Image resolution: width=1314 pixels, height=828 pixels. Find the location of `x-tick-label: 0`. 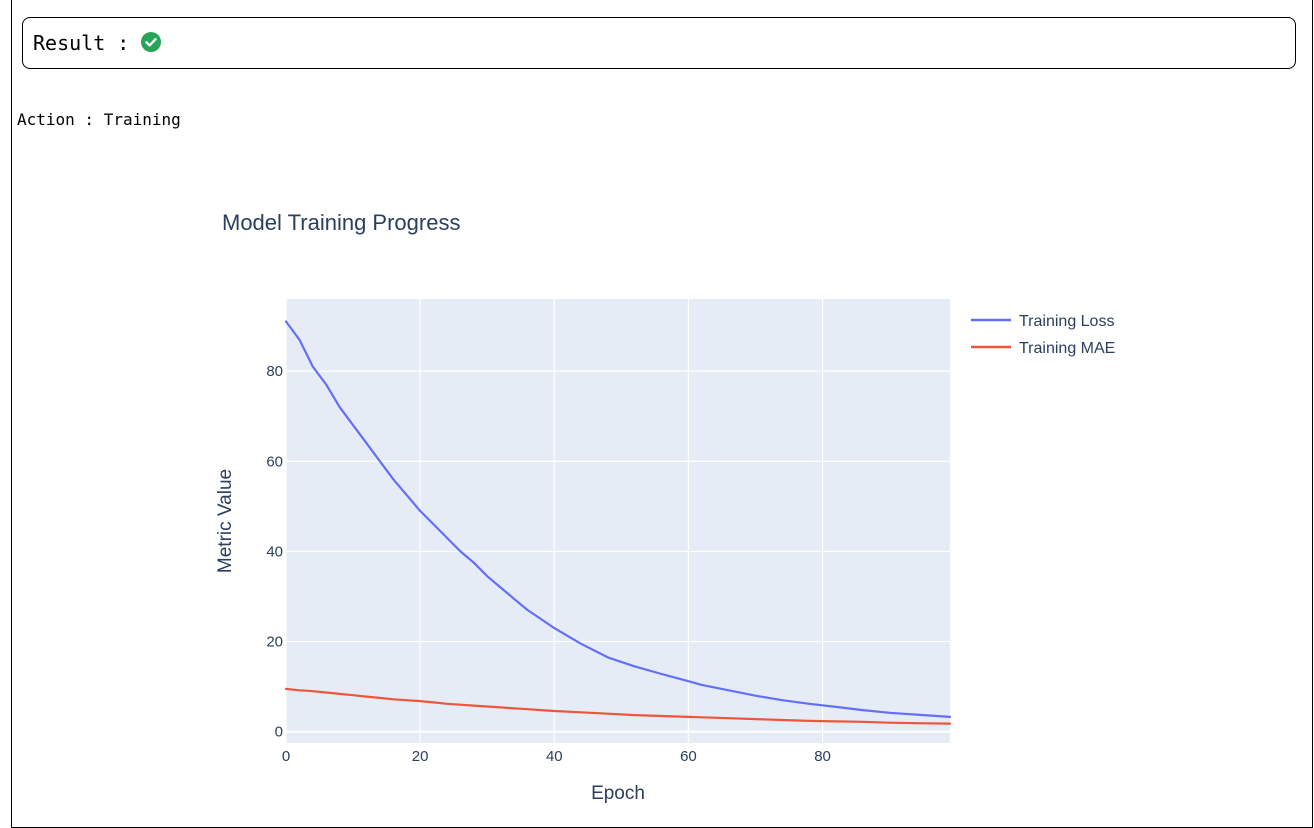

x-tick-label: 0 is located at coordinates (286, 756).